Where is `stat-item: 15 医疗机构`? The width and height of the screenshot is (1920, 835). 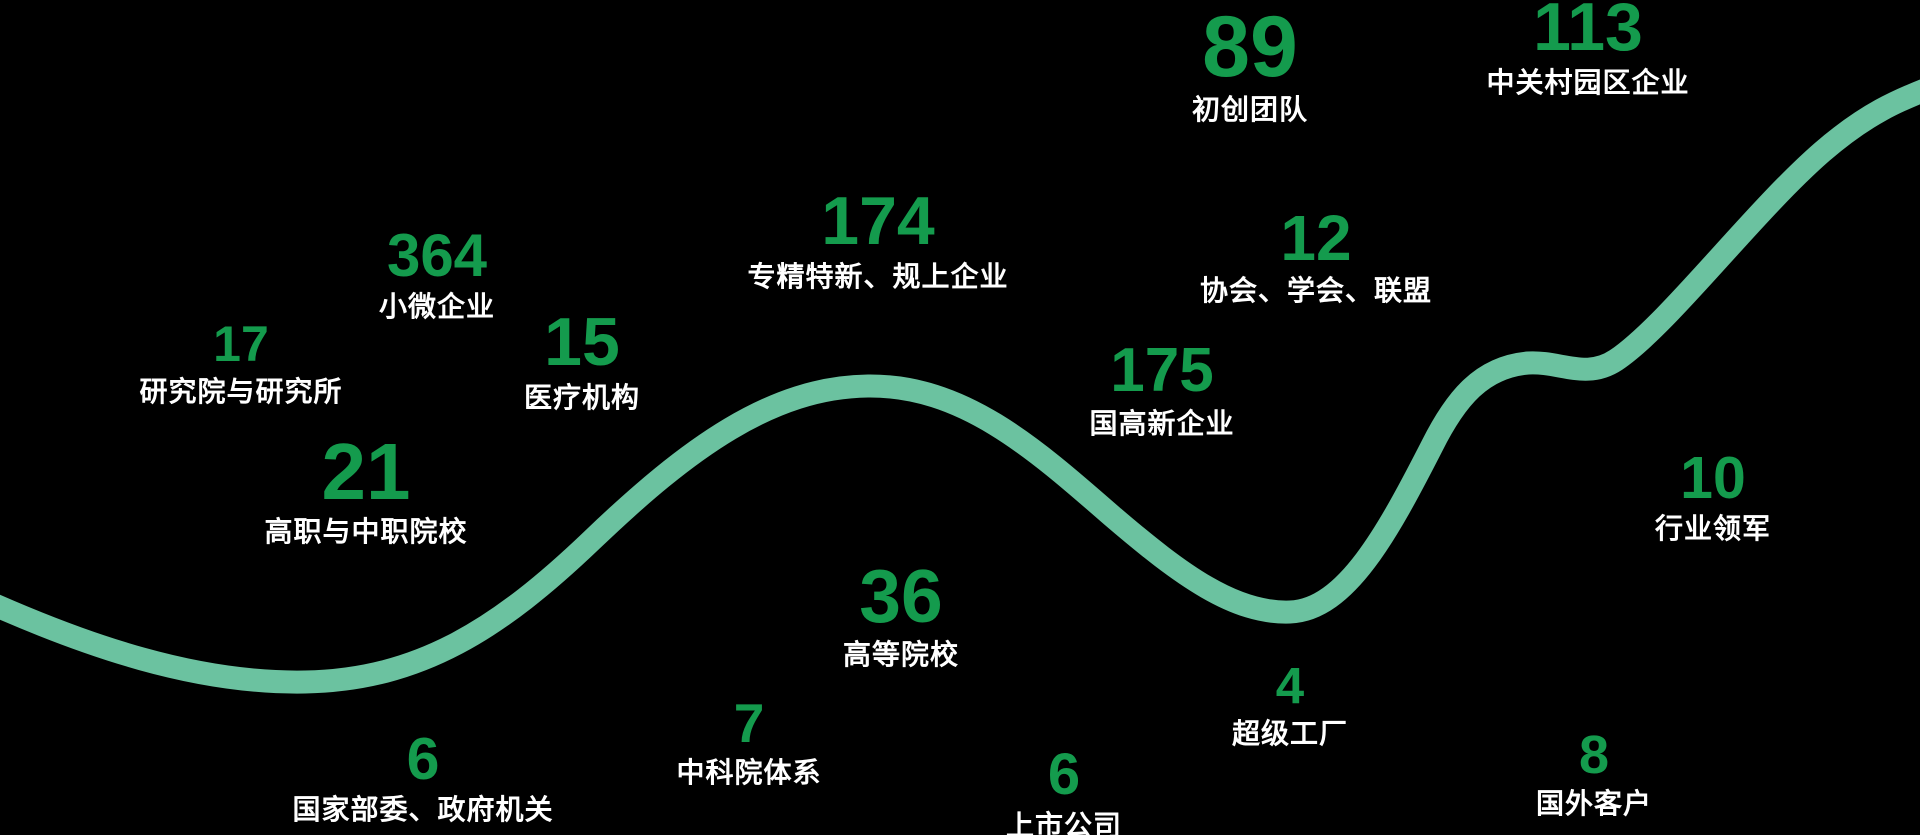 stat-item: 15 医疗机构 is located at coordinates (582, 358).